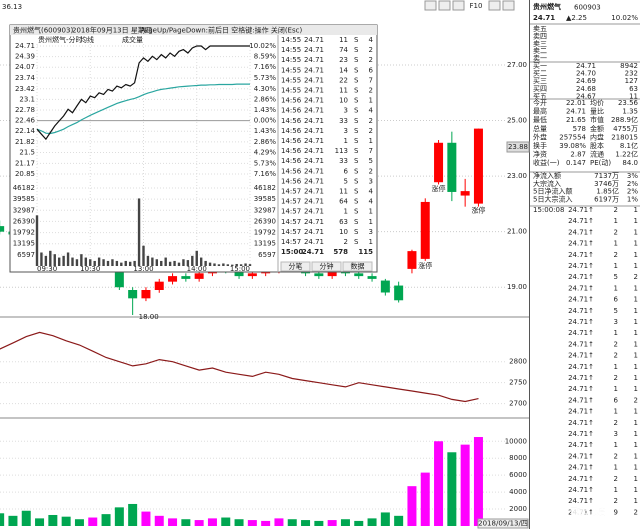  What do you see at coordinates (540, 154) in the screenshot?
I see `stat-label: 净资` at bounding box center [540, 154].